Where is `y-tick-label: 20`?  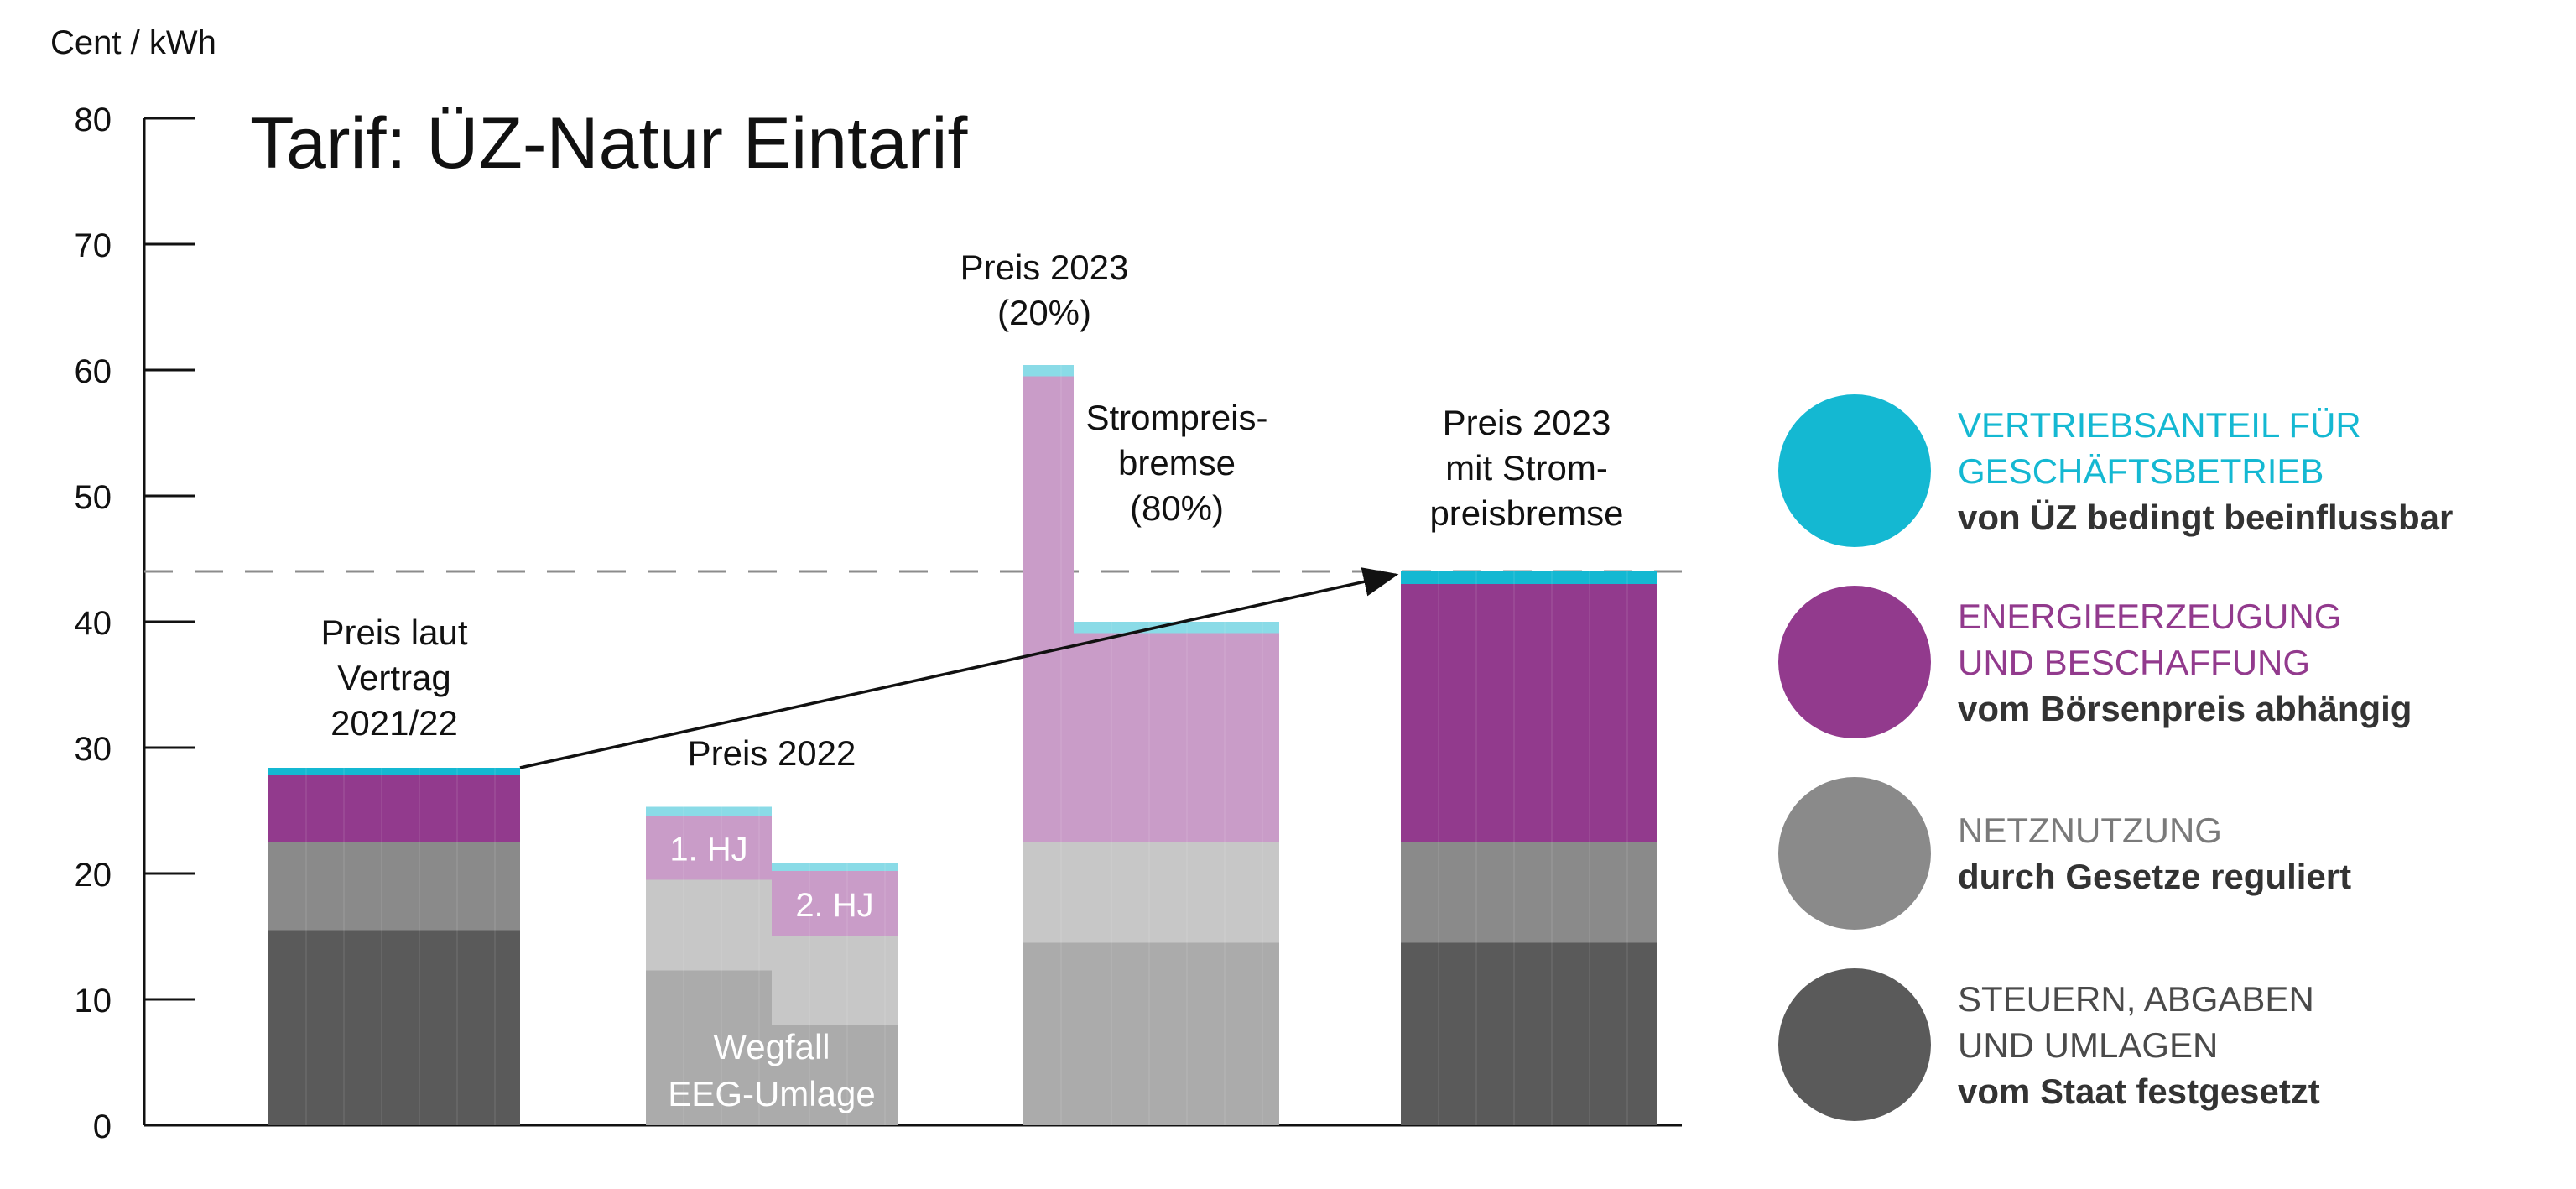
y-tick-label: 20 is located at coordinates (93, 875).